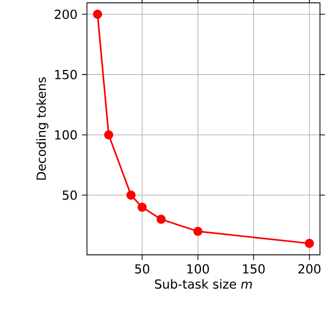 This screenshot has height=332, width=332. I want to click on y-tick-label: 50, so click(69, 195).